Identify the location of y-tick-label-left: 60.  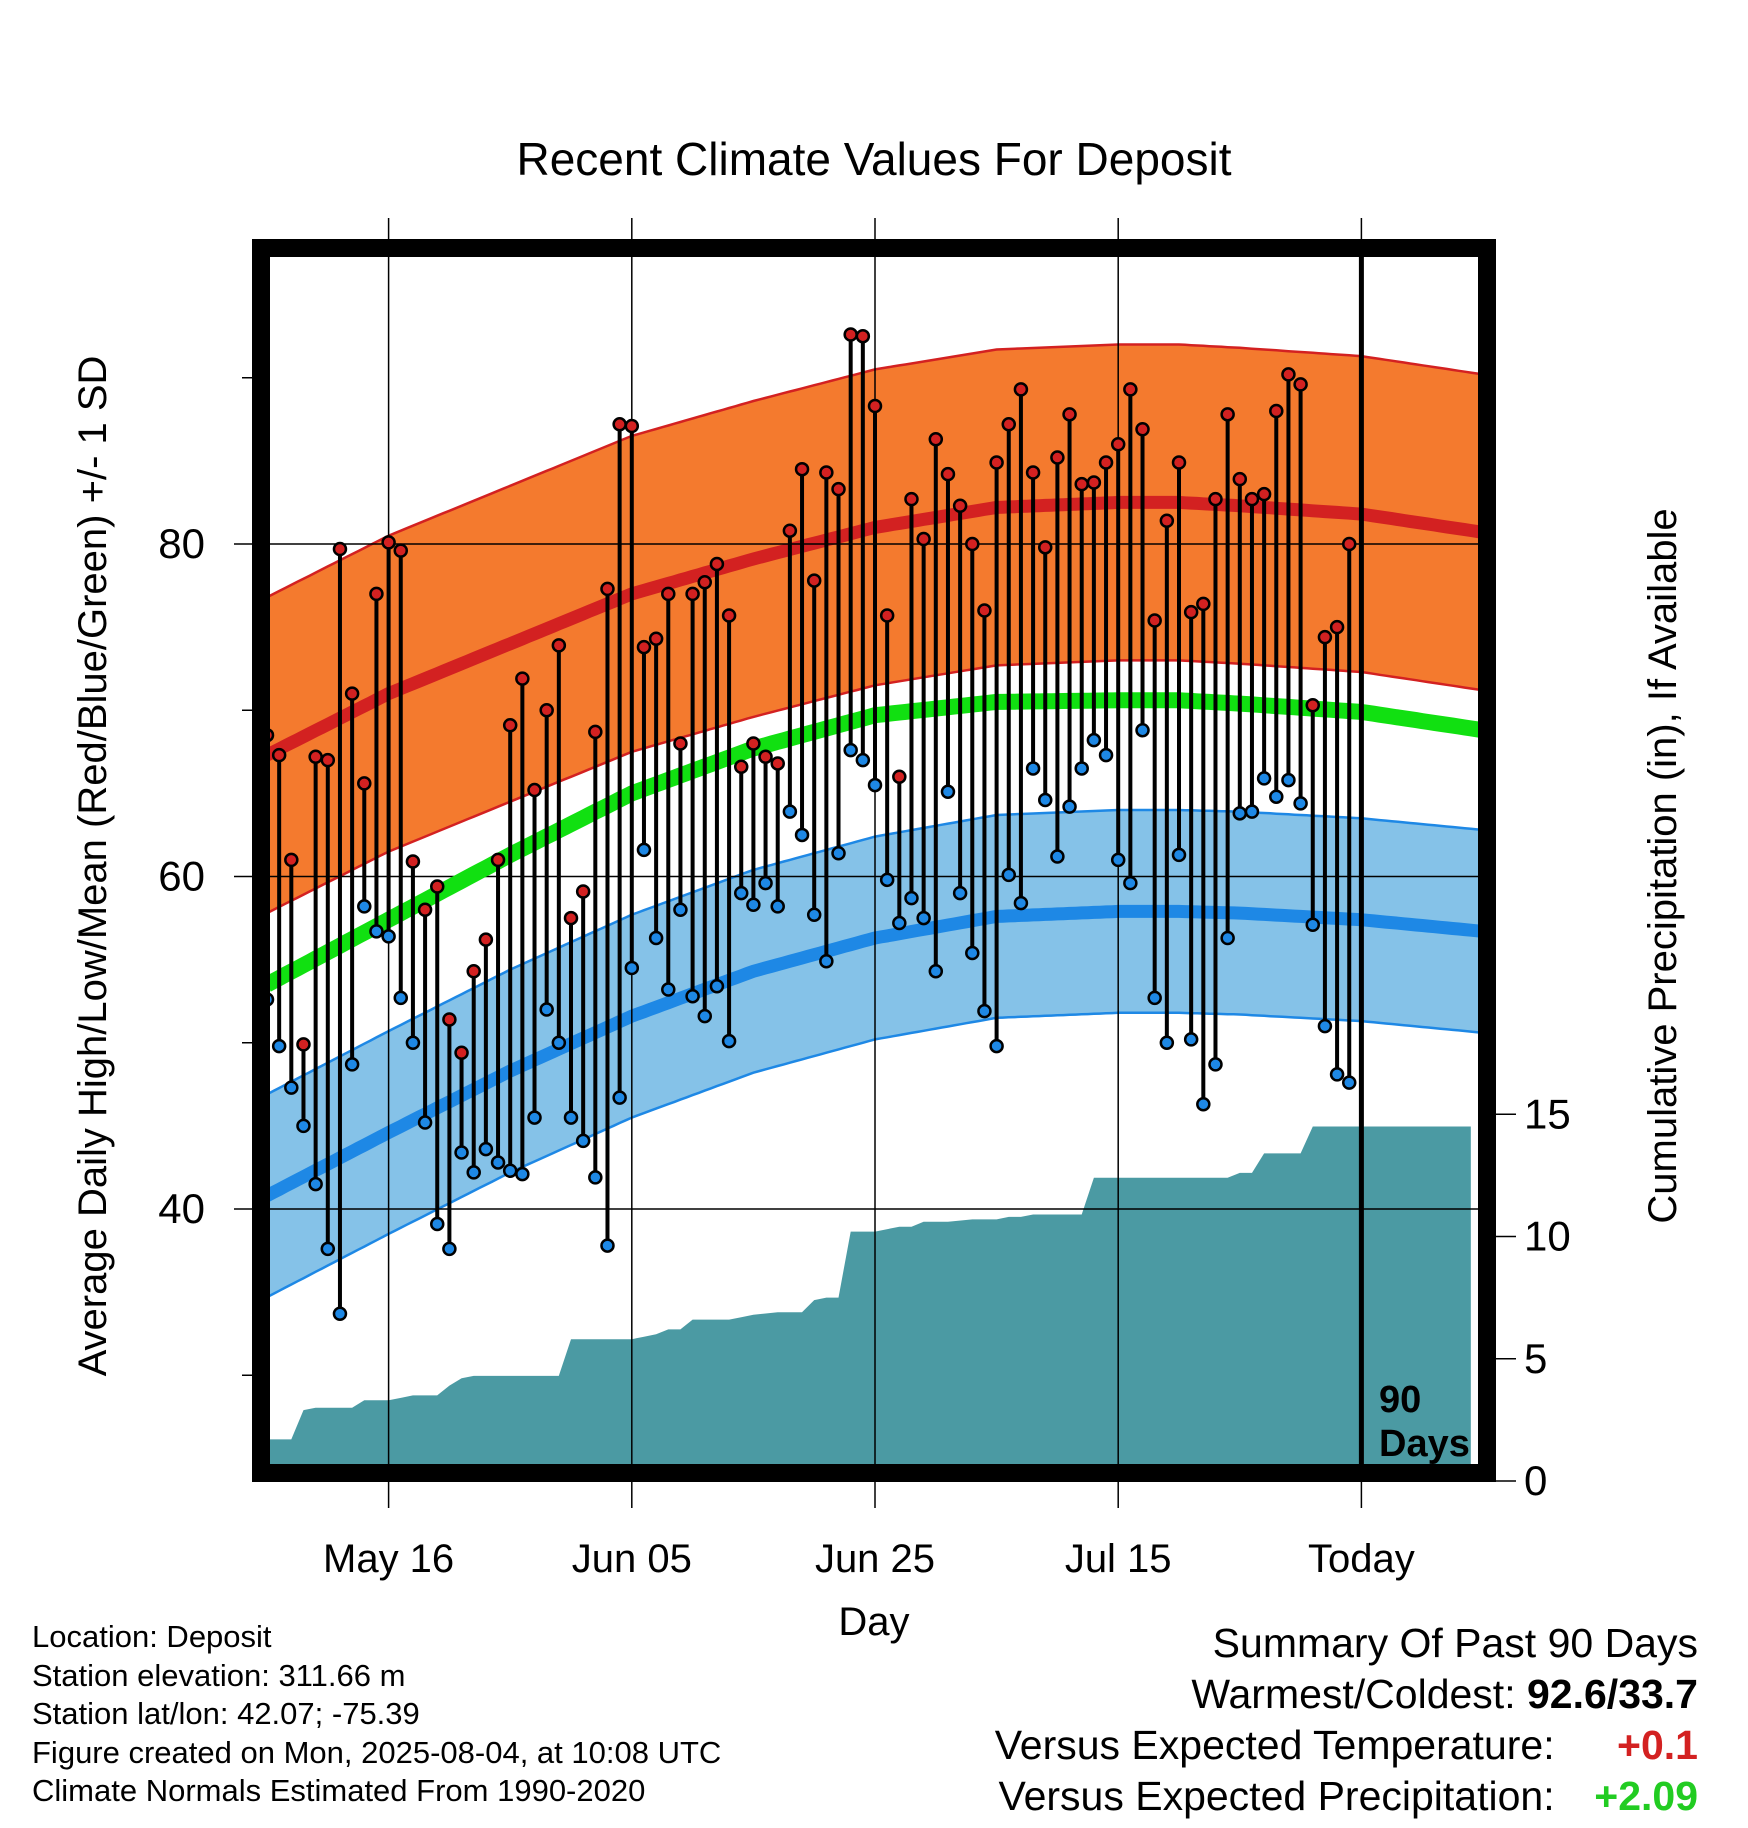
(181, 876).